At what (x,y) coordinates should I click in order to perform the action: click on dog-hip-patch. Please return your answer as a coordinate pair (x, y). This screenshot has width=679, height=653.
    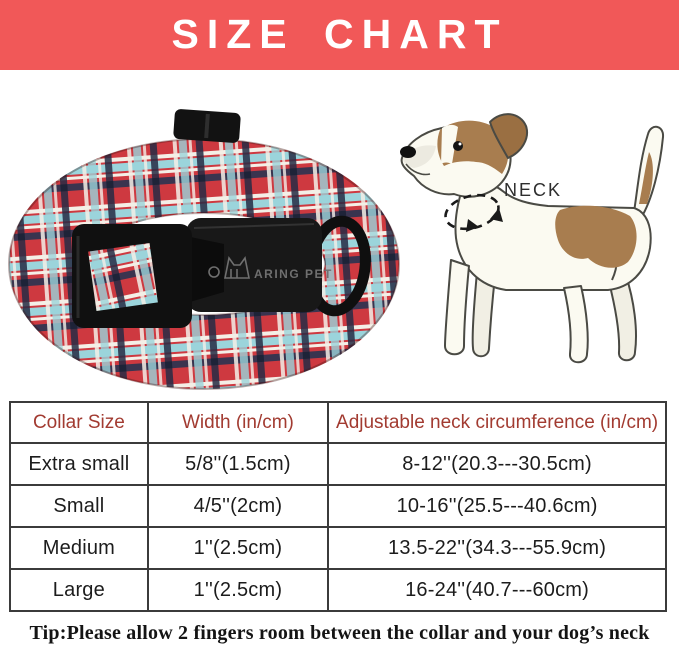
    Looking at the image, I should click on (596, 236).